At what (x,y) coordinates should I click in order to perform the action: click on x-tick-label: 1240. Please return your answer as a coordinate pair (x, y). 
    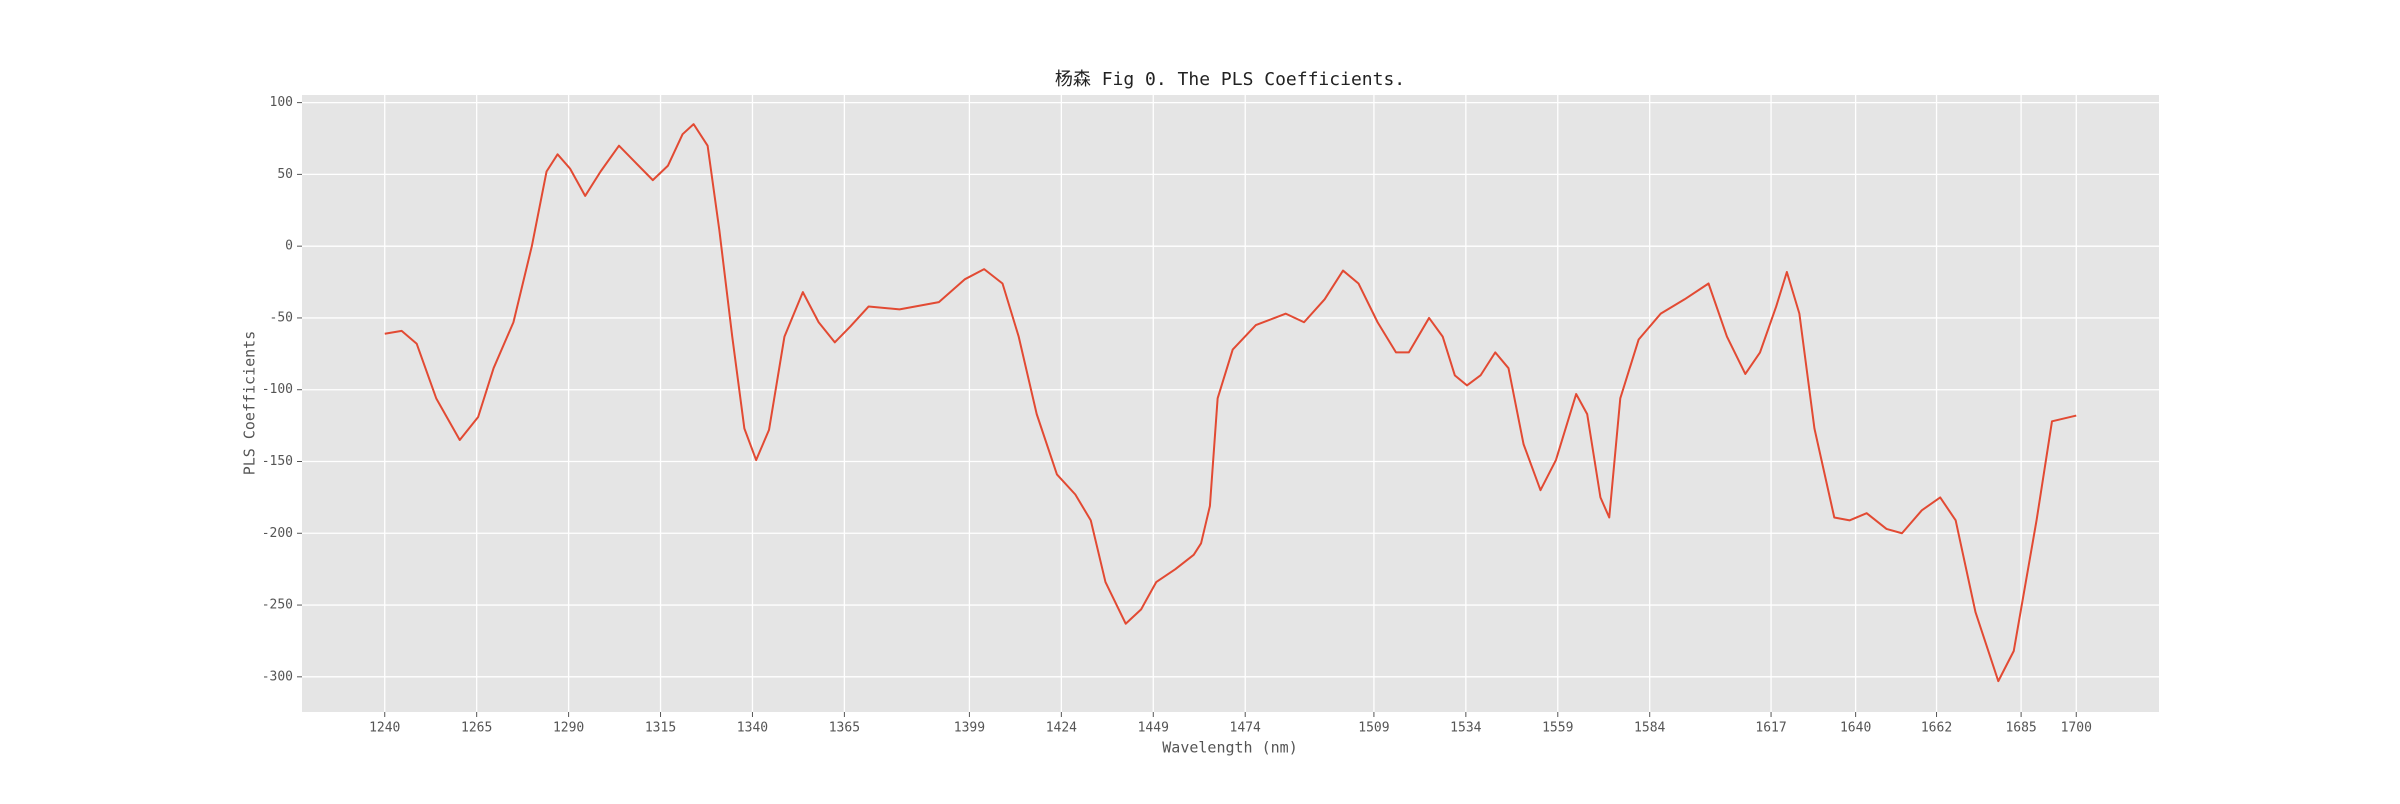
    Looking at the image, I should click on (384, 728).